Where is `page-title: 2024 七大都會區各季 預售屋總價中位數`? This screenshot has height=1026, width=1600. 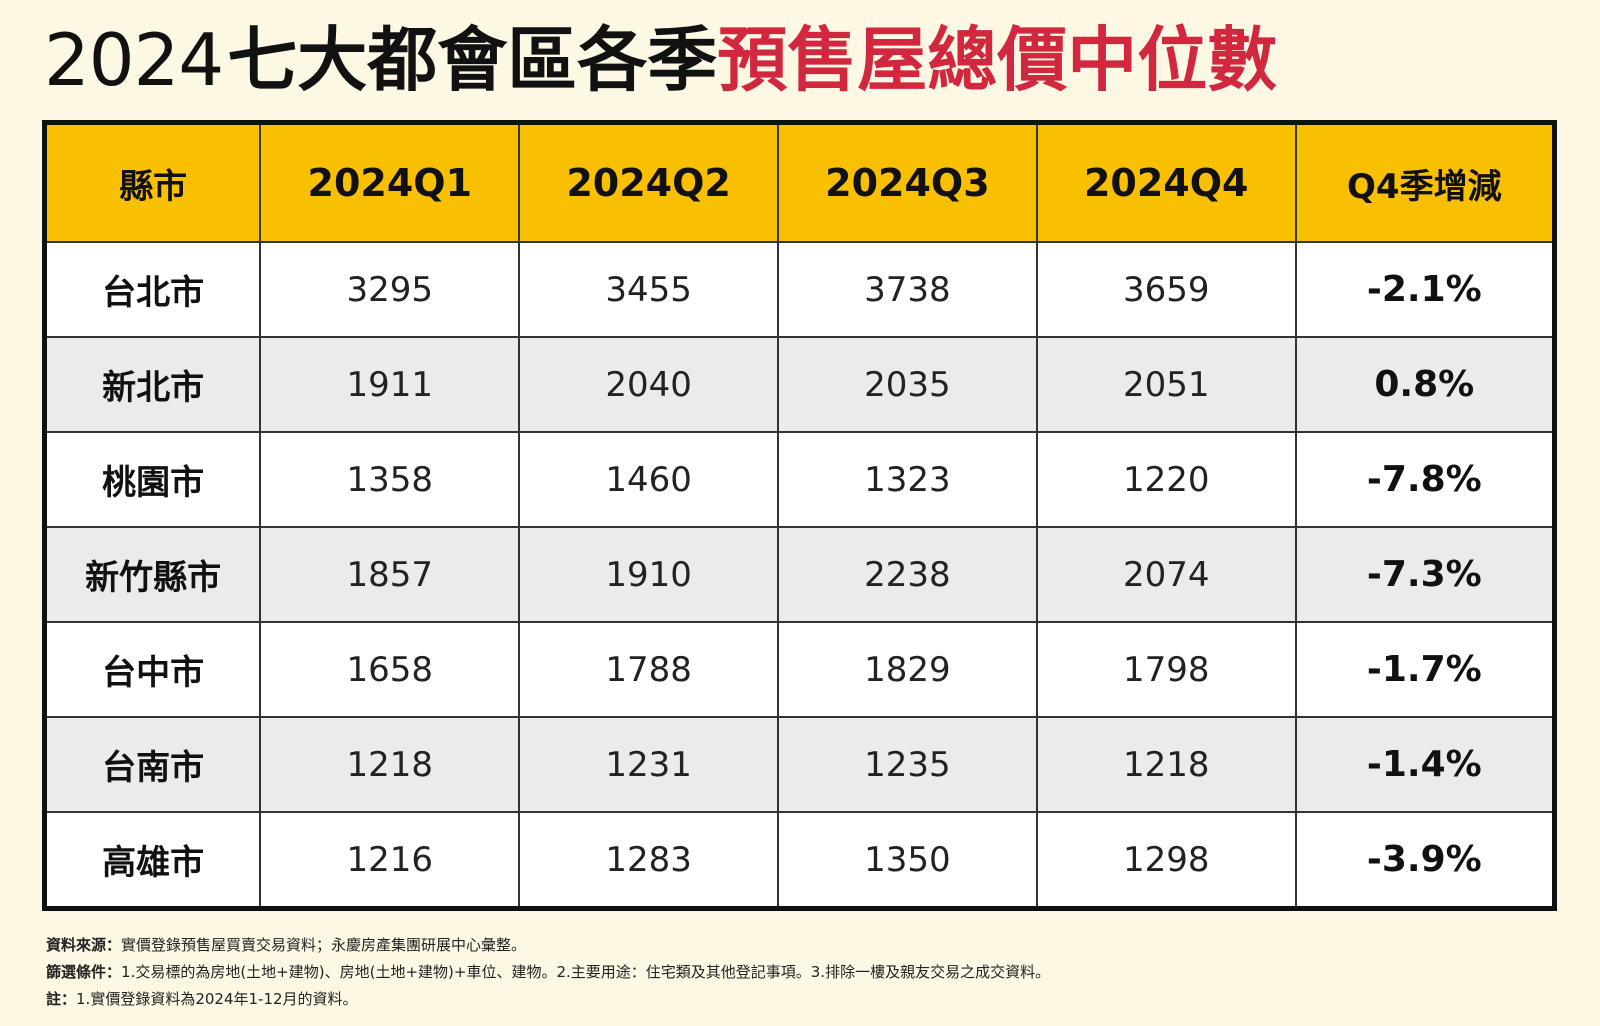 page-title: 2024 七大都會區各季 預售屋總價中位數 is located at coordinates (660, 60).